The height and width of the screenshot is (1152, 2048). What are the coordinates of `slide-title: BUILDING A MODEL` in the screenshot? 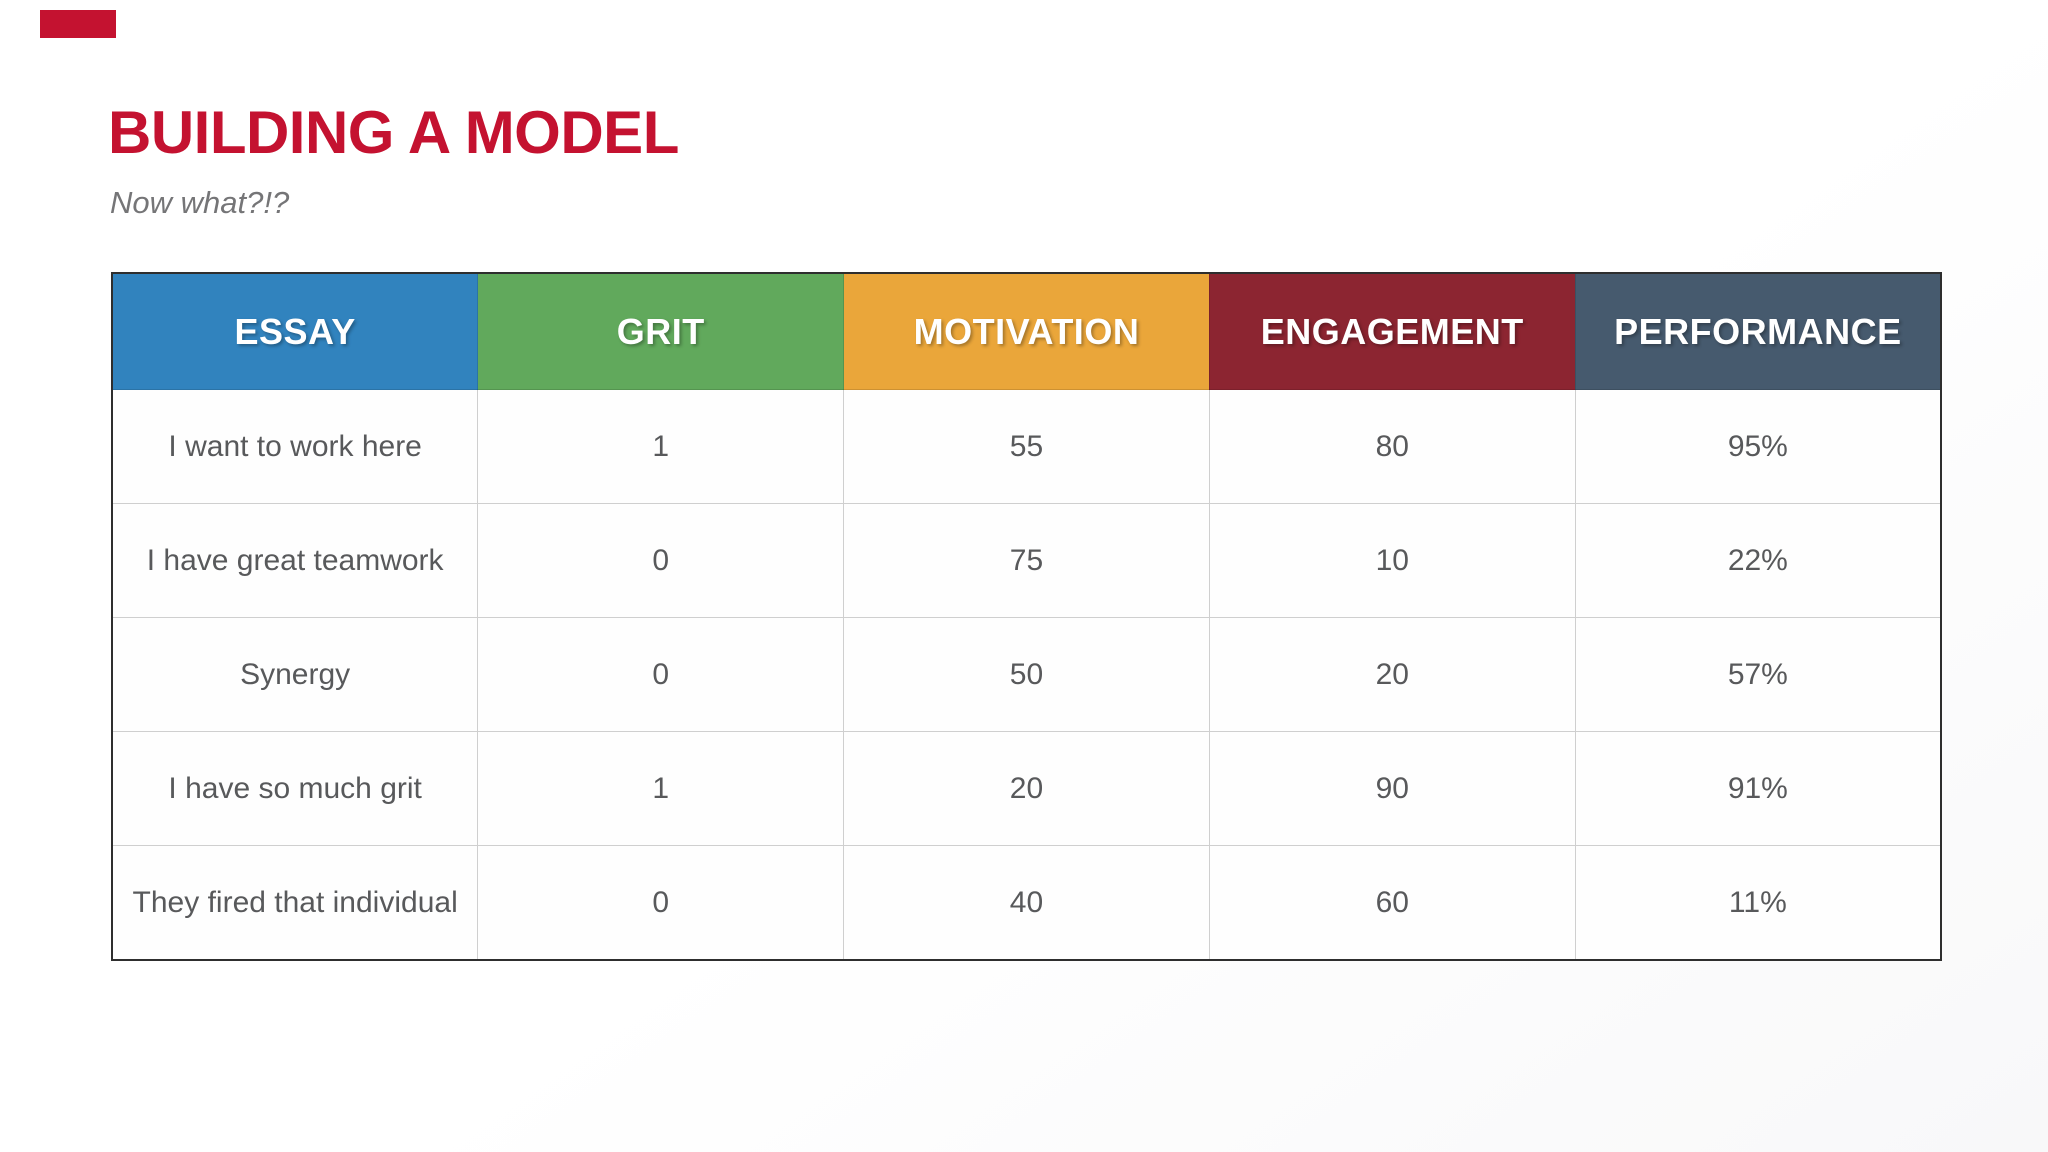 It's located at (393, 132).